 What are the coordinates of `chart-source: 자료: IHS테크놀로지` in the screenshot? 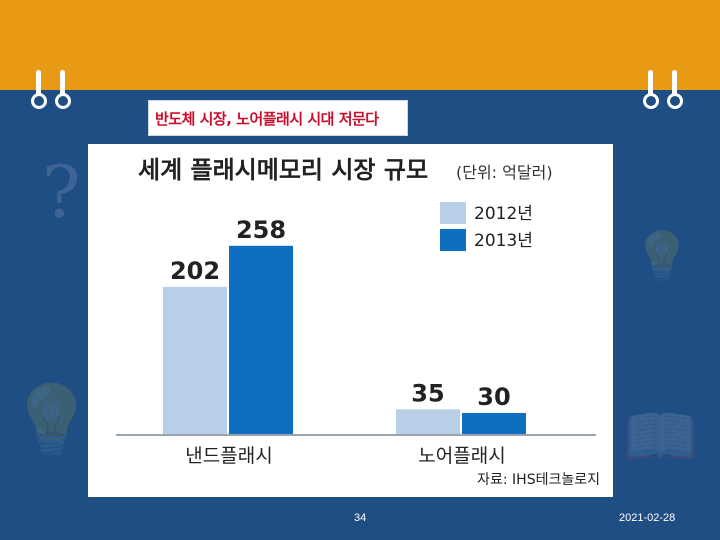 It's located at (538, 480).